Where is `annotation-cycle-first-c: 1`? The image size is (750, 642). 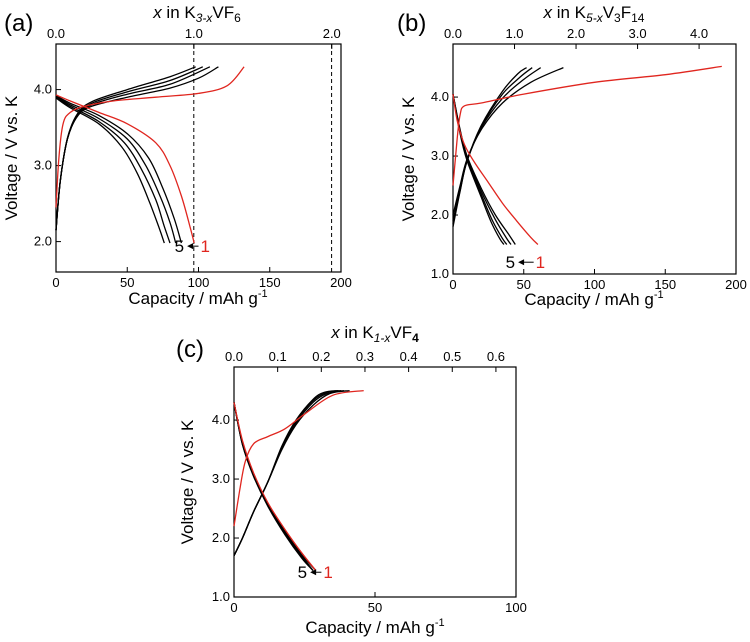
annotation-cycle-first-c: 1 is located at coordinates (327, 572).